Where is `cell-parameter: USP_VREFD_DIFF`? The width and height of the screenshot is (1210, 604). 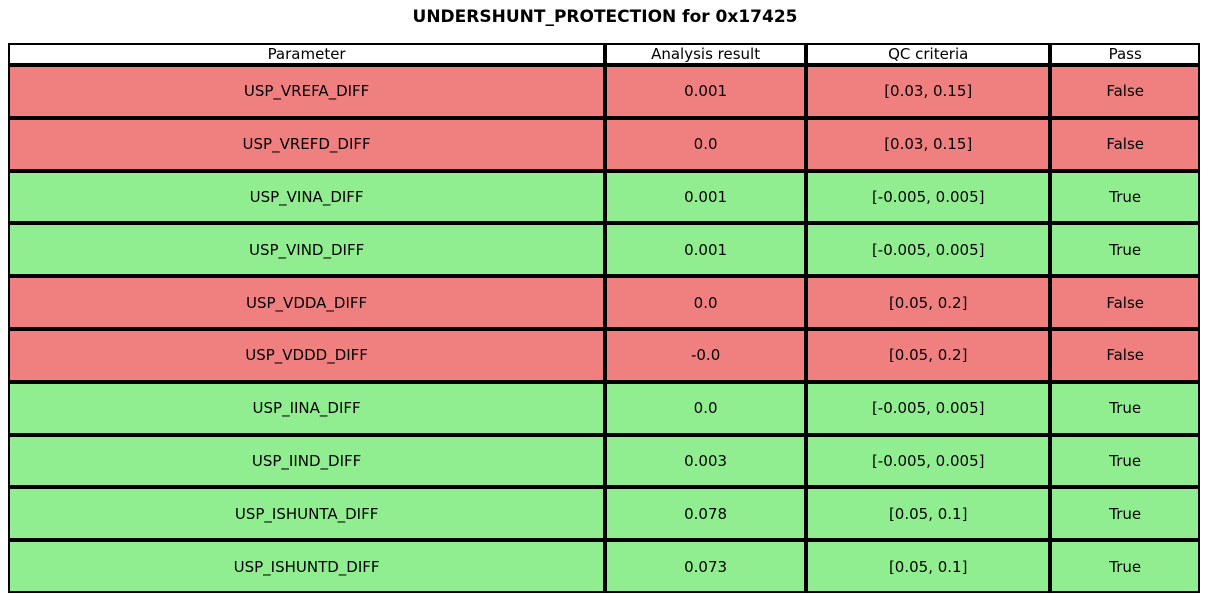 cell-parameter: USP_VREFD_DIFF is located at coordinates (307, 144).